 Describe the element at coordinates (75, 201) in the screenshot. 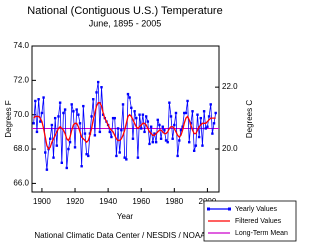

I see `x-tick-label: 1920` at that location.